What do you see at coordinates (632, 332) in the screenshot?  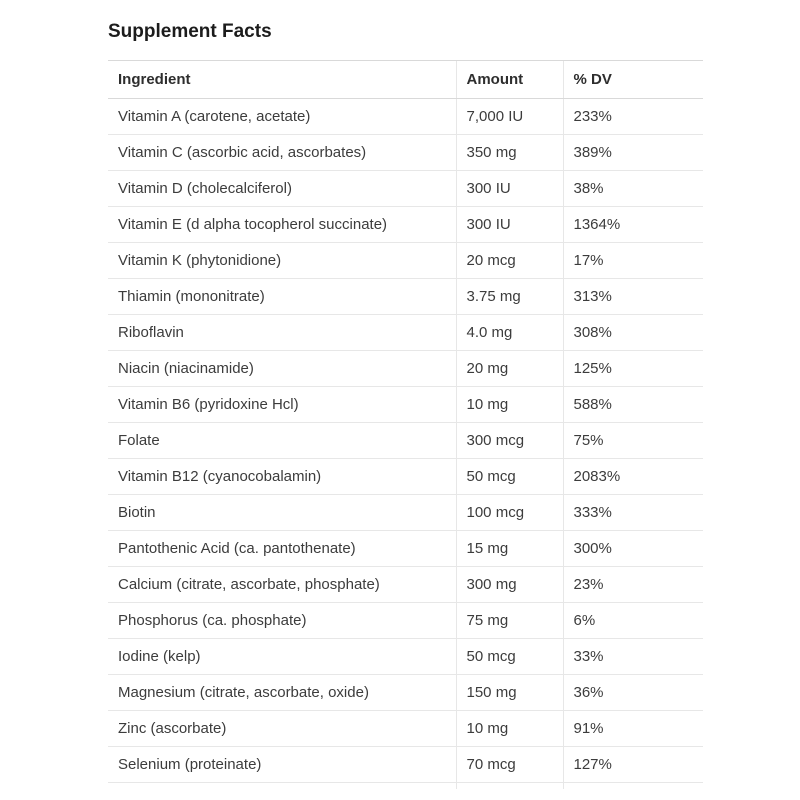 I see `dv-cell: 308%` at bounding box center [632, 332].